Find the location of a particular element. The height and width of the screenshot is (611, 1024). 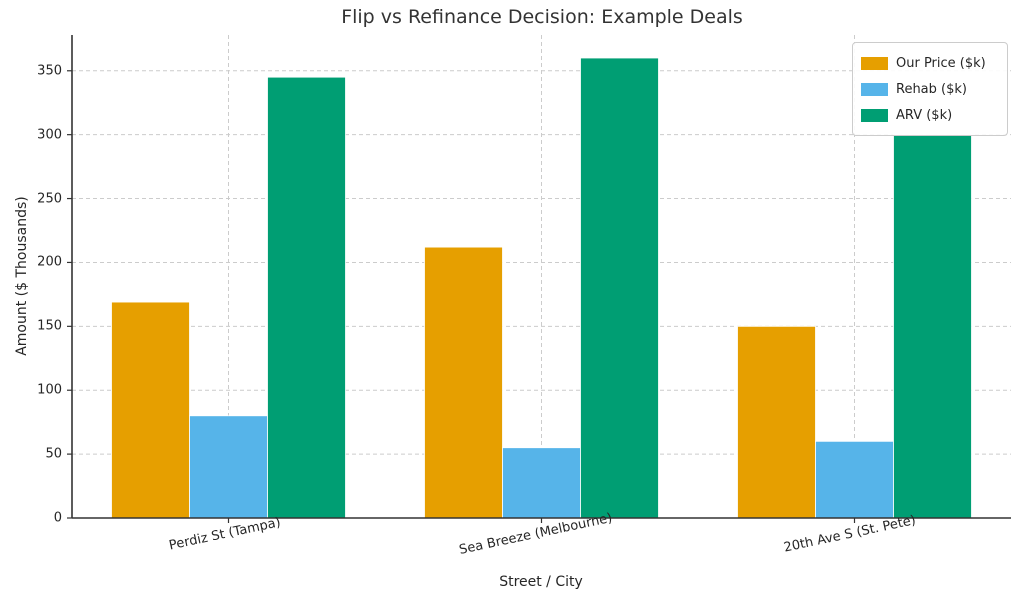

legend-swatch-arv is located at coordinates (874, 115).